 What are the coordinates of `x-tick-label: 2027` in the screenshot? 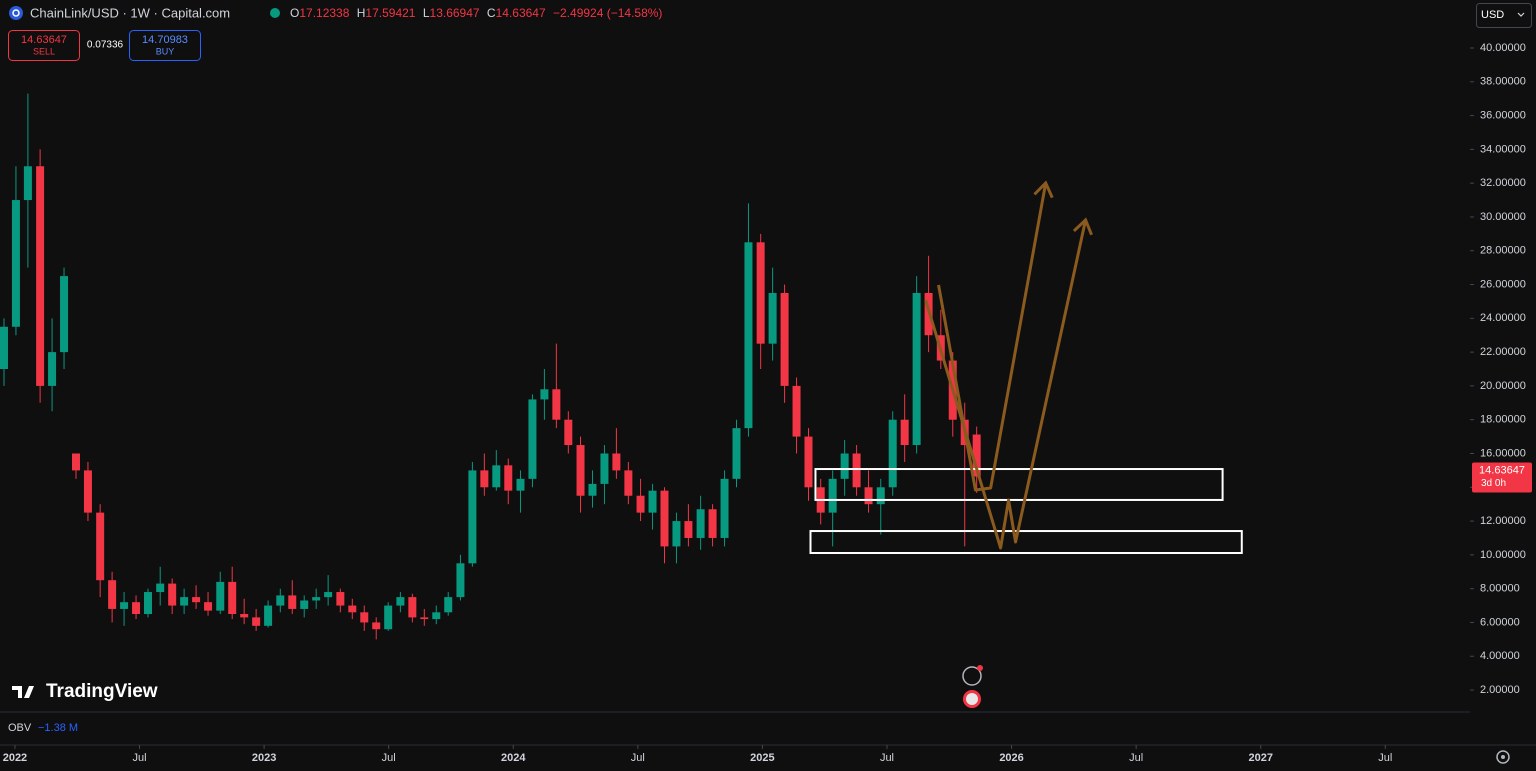 It's located at (1260, 758).